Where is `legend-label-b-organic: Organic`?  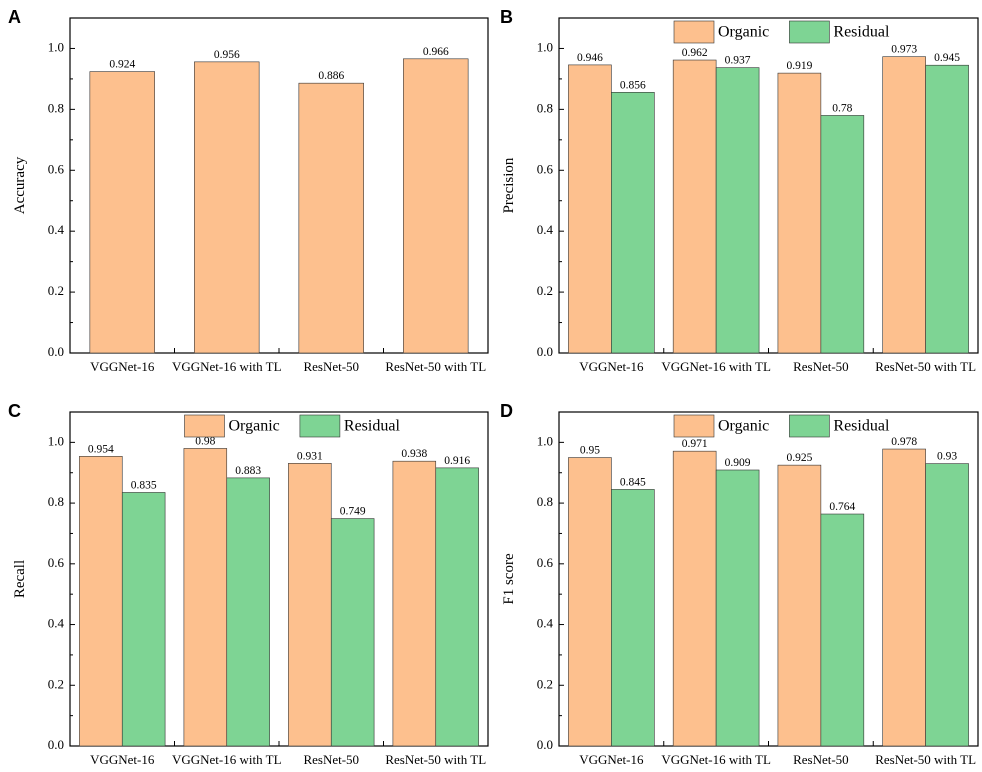 legend-label-b-organic: Organic is located at coordinates (743, 32).